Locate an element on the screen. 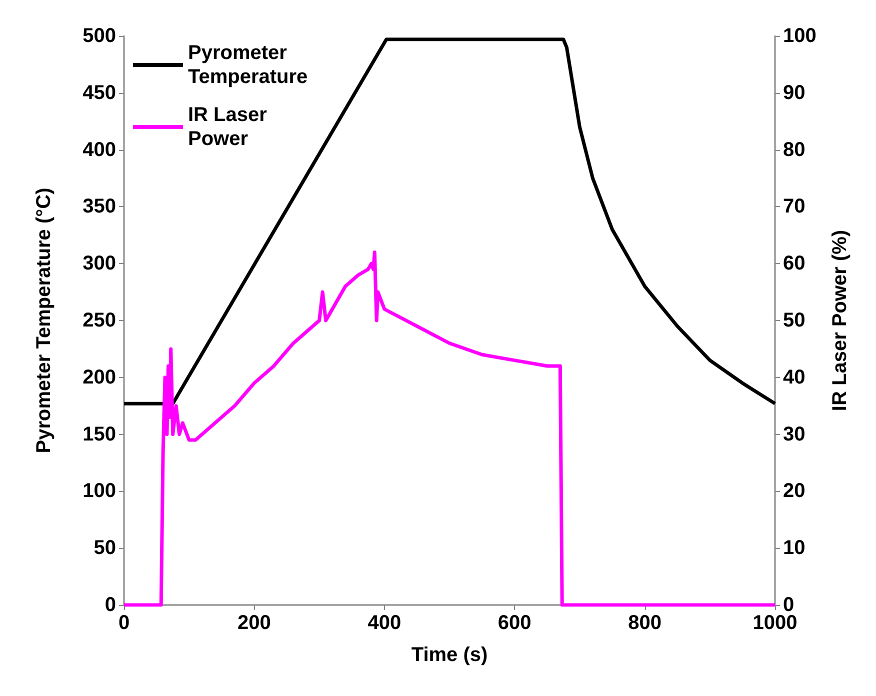  y2-tick-label: 30 is located at coordinates (794, 434).